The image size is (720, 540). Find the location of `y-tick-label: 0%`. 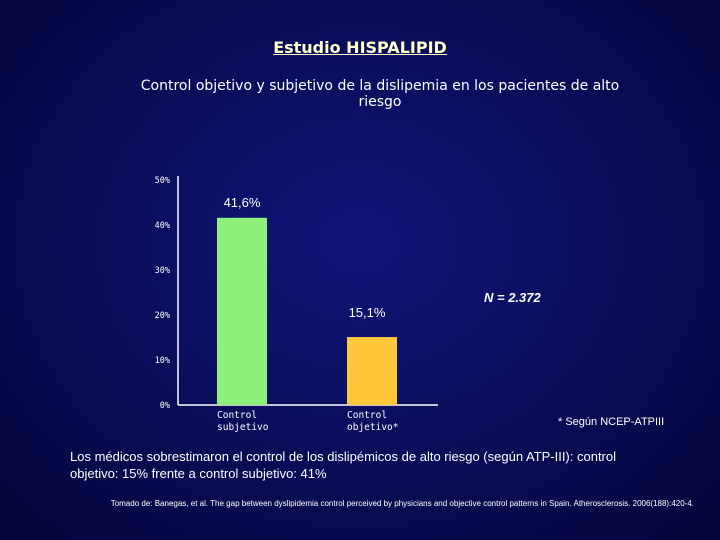

y-tick-label: 0% is located at coordinates (165, 406).